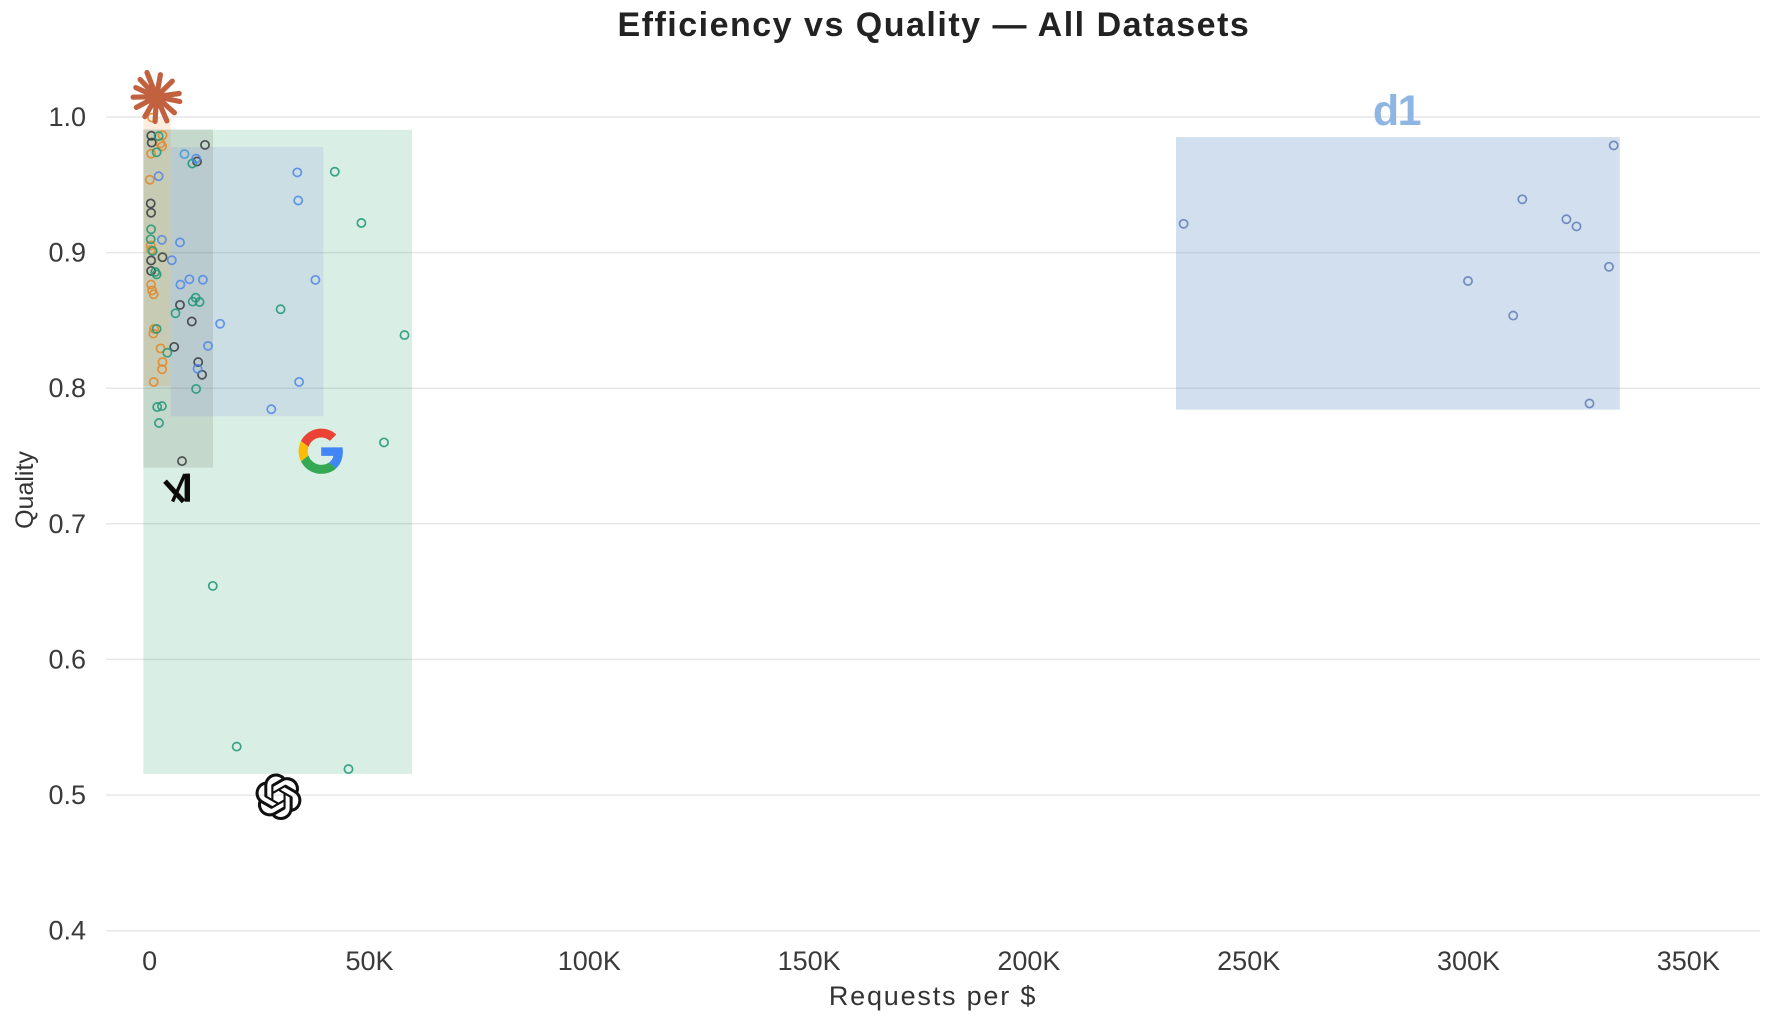 The width and height of the screenshot is (1775, 1029). Describe the element at coordinates (25, 490) in the screenshot. I see `svg-text: Quality` at that location.